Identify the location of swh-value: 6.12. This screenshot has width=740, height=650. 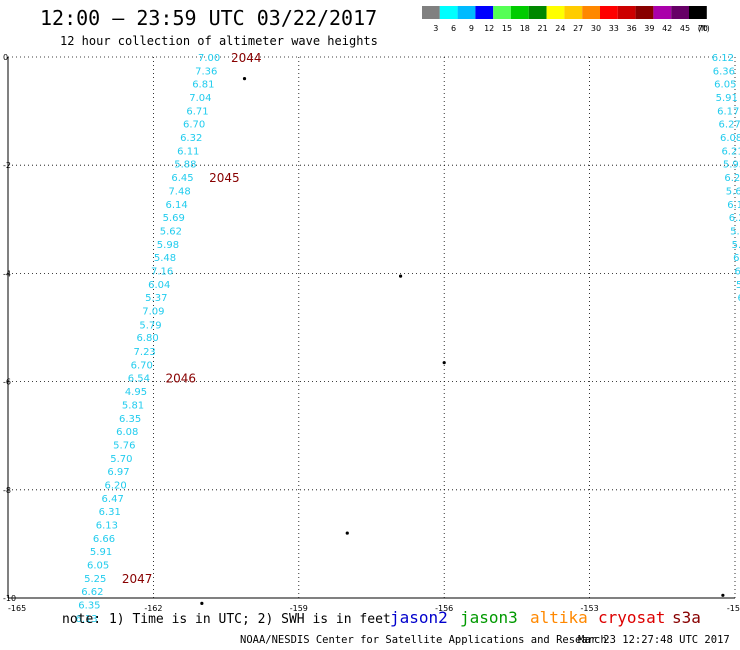
(723, 58).